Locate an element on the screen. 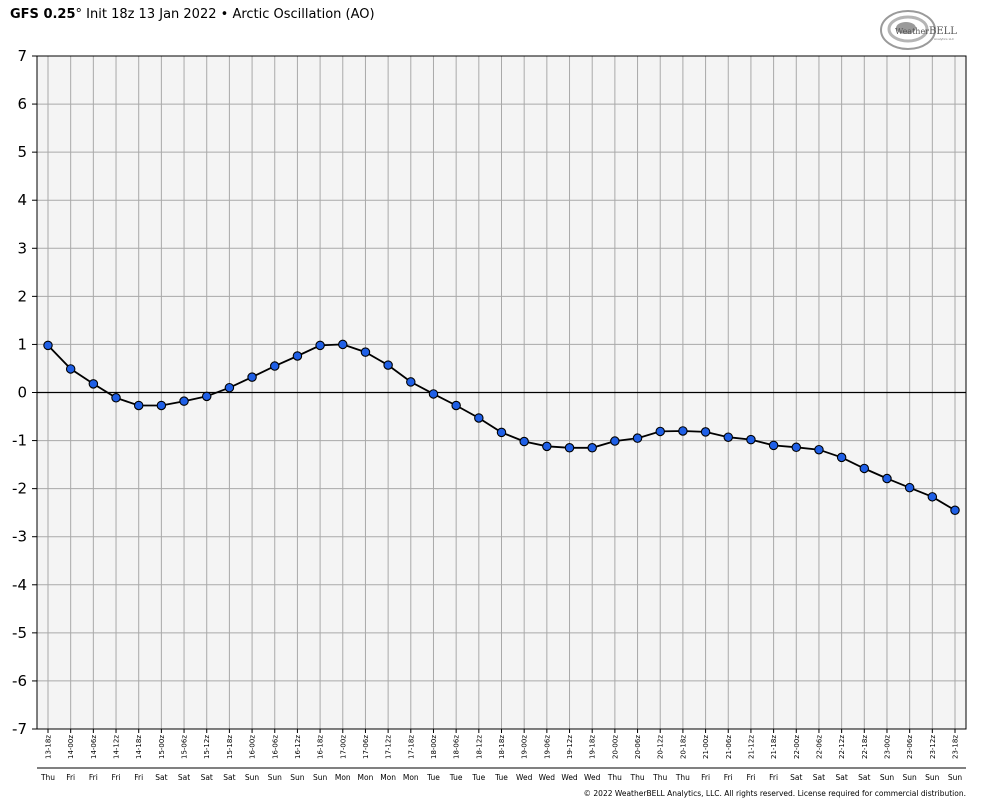  y-tick-label: 5 is located at coordinates (22, 152).